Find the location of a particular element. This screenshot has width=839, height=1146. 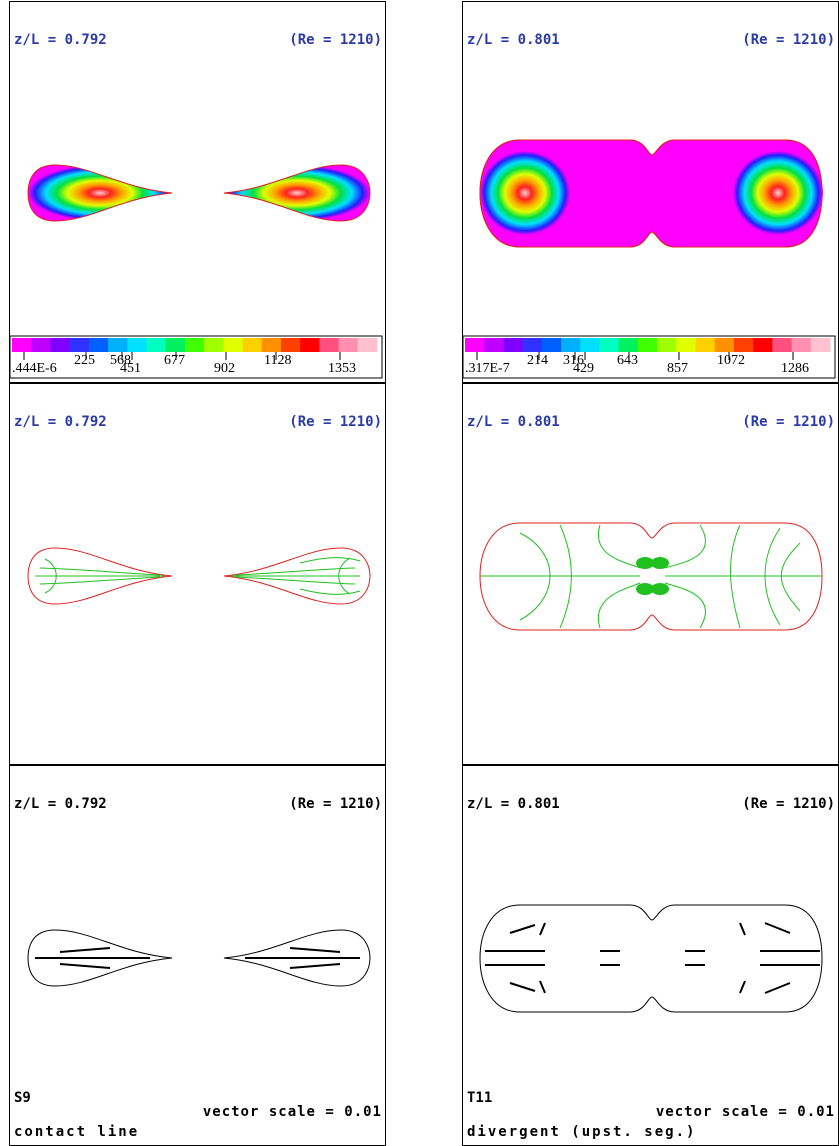

streamlines is located at coordinates (425, 576).